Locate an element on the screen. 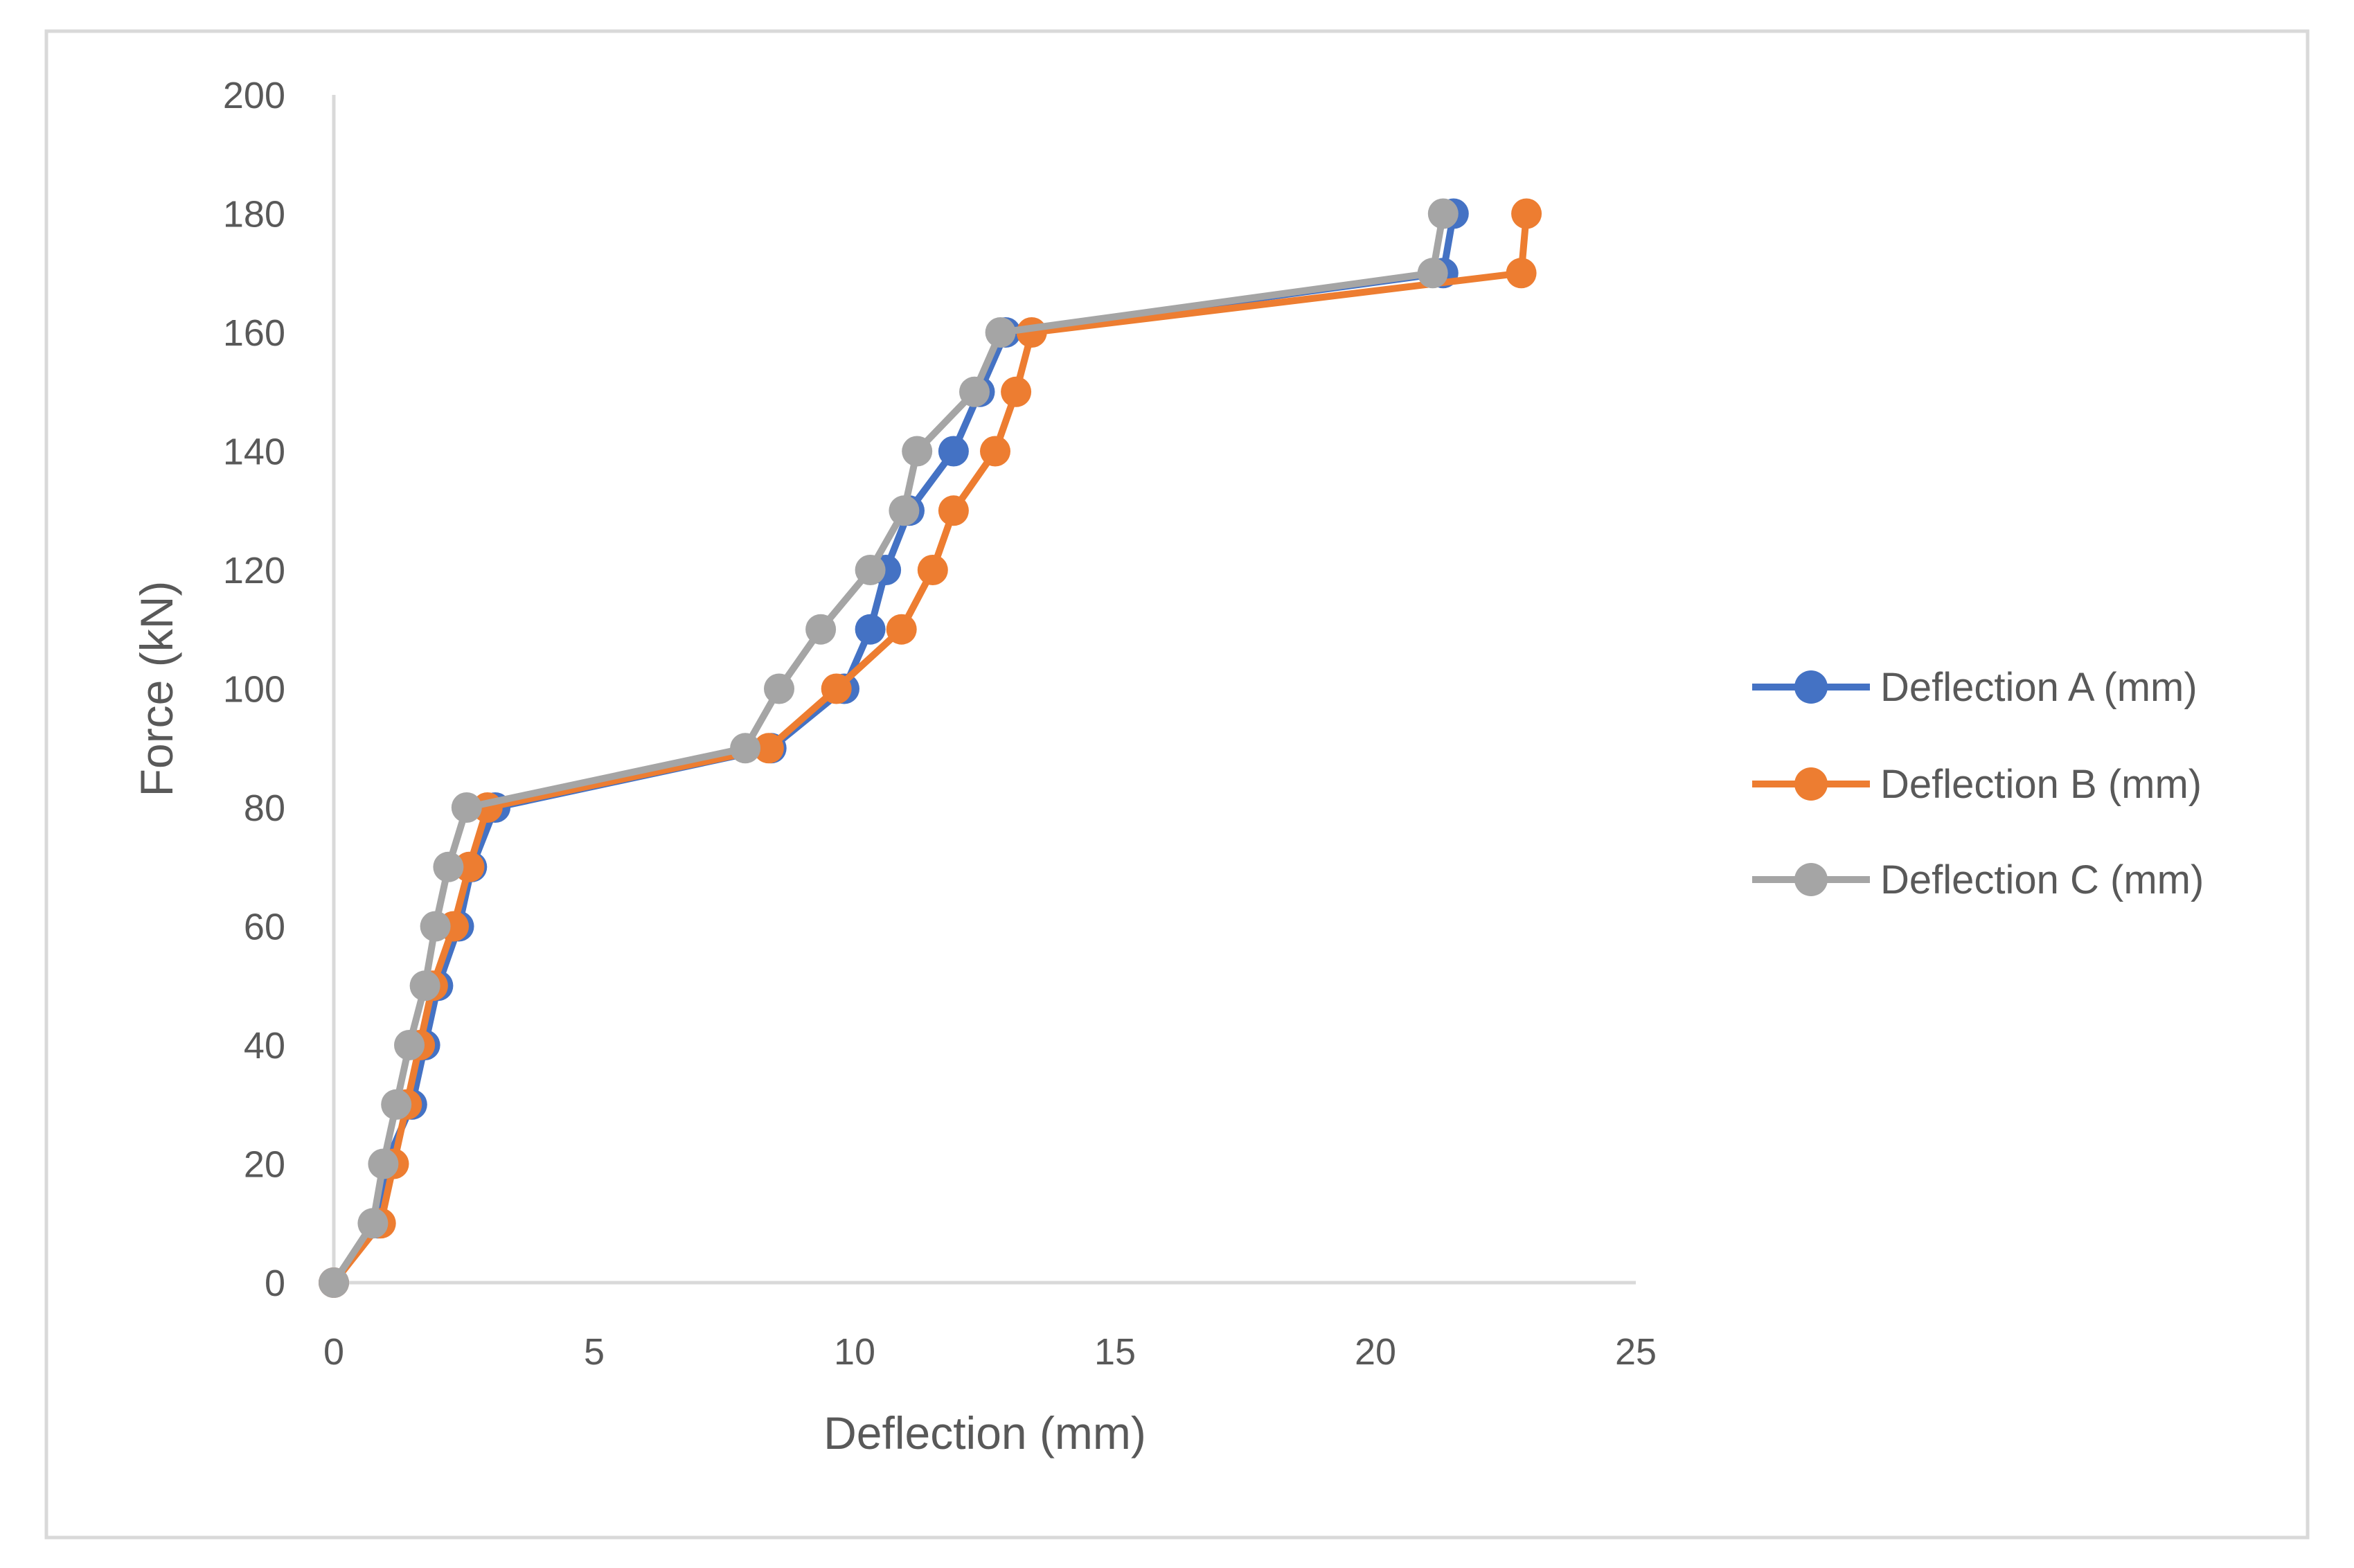  y-tick-label: 120 is located at coordinates (254, 570).